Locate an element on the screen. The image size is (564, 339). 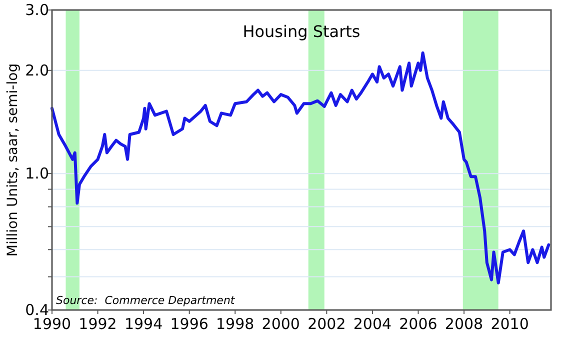
x-tick-label: 1992 is located at coordinates (97, 324).